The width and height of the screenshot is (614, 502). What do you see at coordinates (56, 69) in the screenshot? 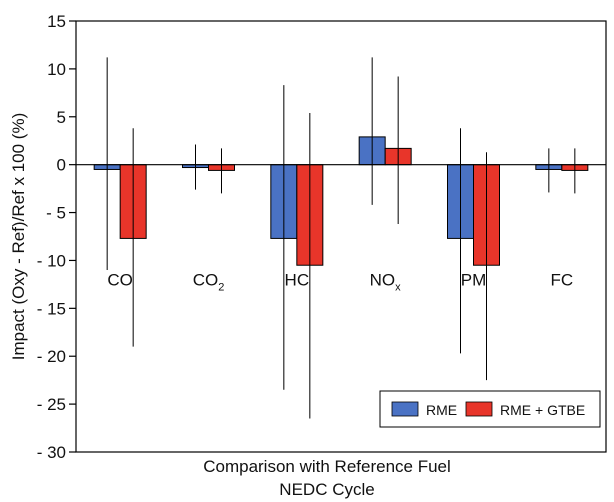
I see `y-tick-label: 10` at bounding box center [56, 69].